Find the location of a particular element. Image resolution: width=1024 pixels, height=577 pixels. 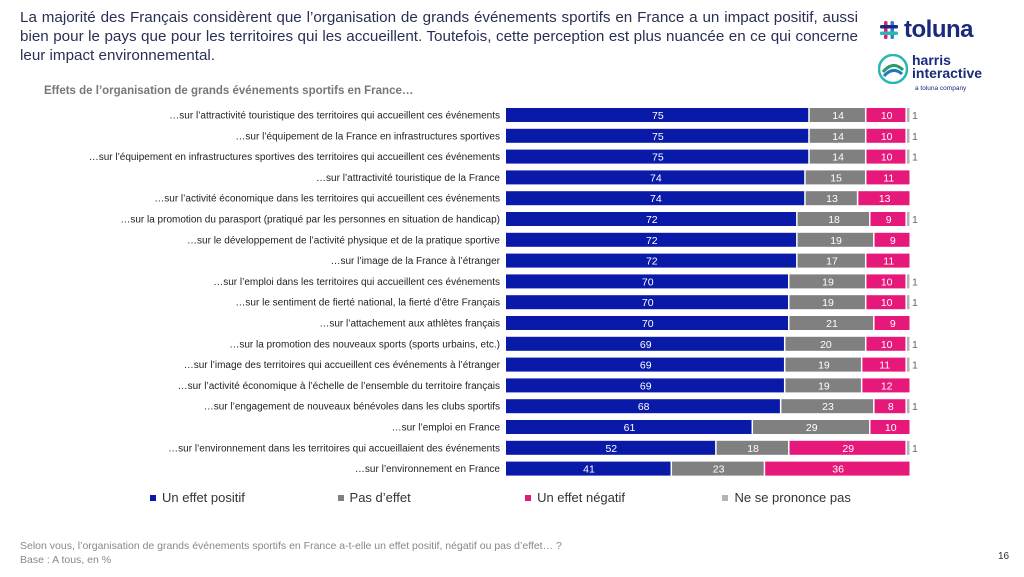

legend-item-dont-know: Ne se prononce pas is located at coordinates (816, 497).